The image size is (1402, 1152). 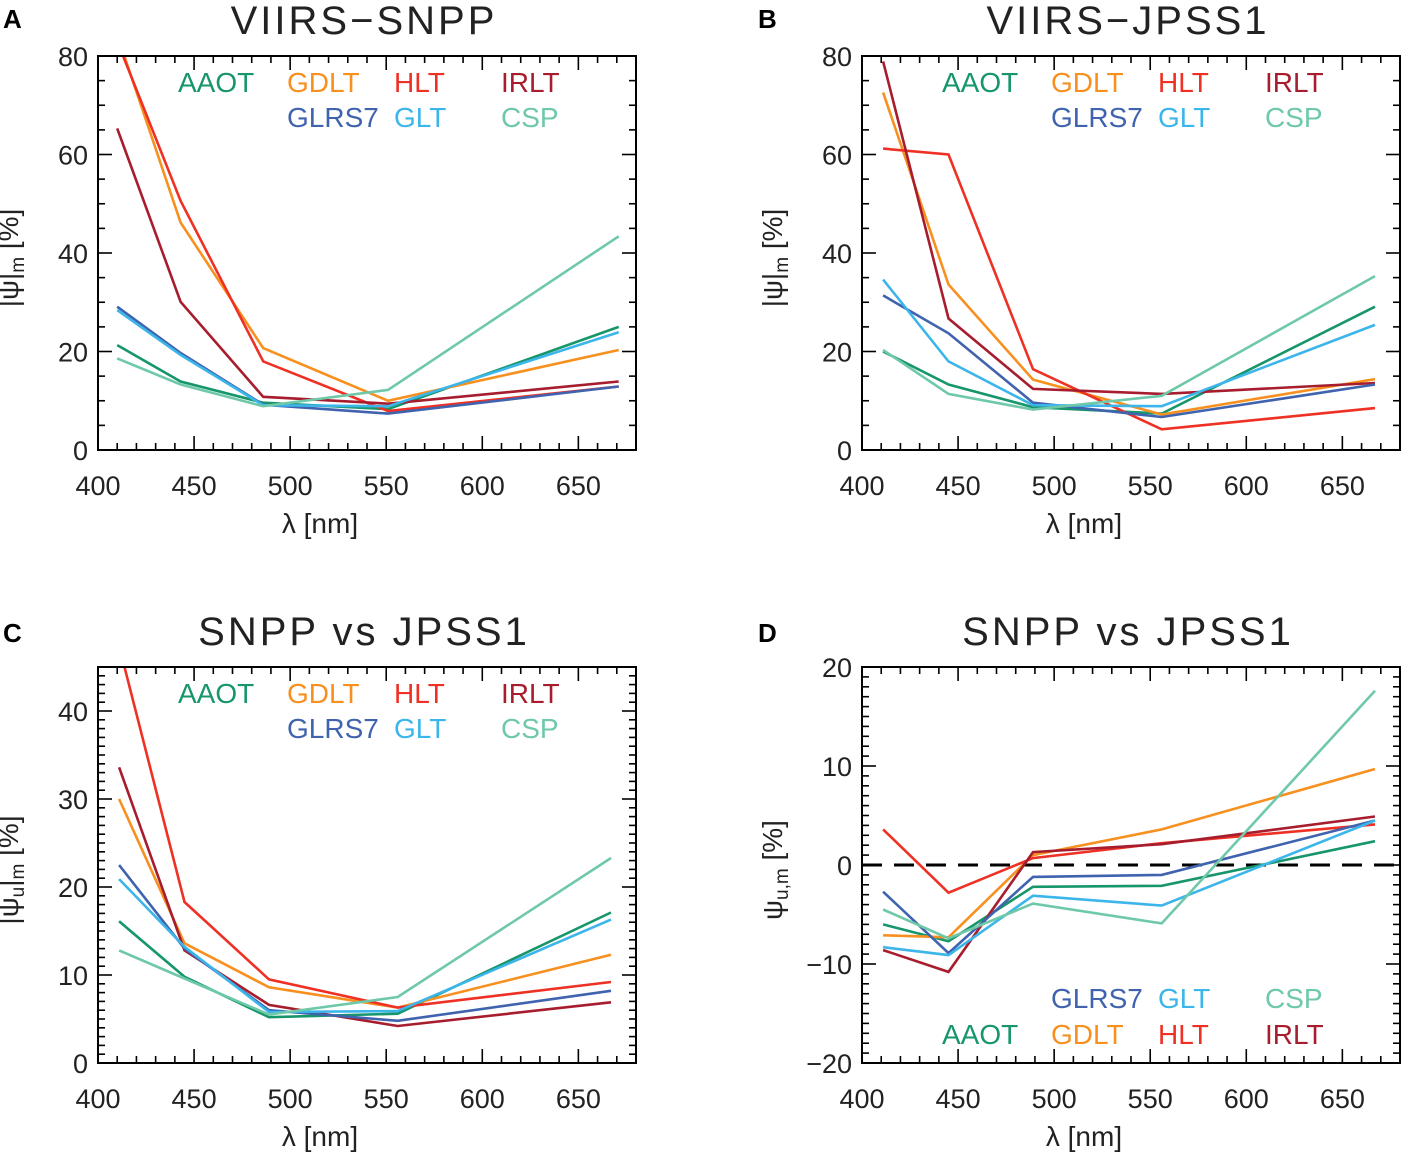 What do you see at coordinates (829, 1064) in the screenshot?
I see `y-tick-label: −20` at bounding box center [829, 1064].